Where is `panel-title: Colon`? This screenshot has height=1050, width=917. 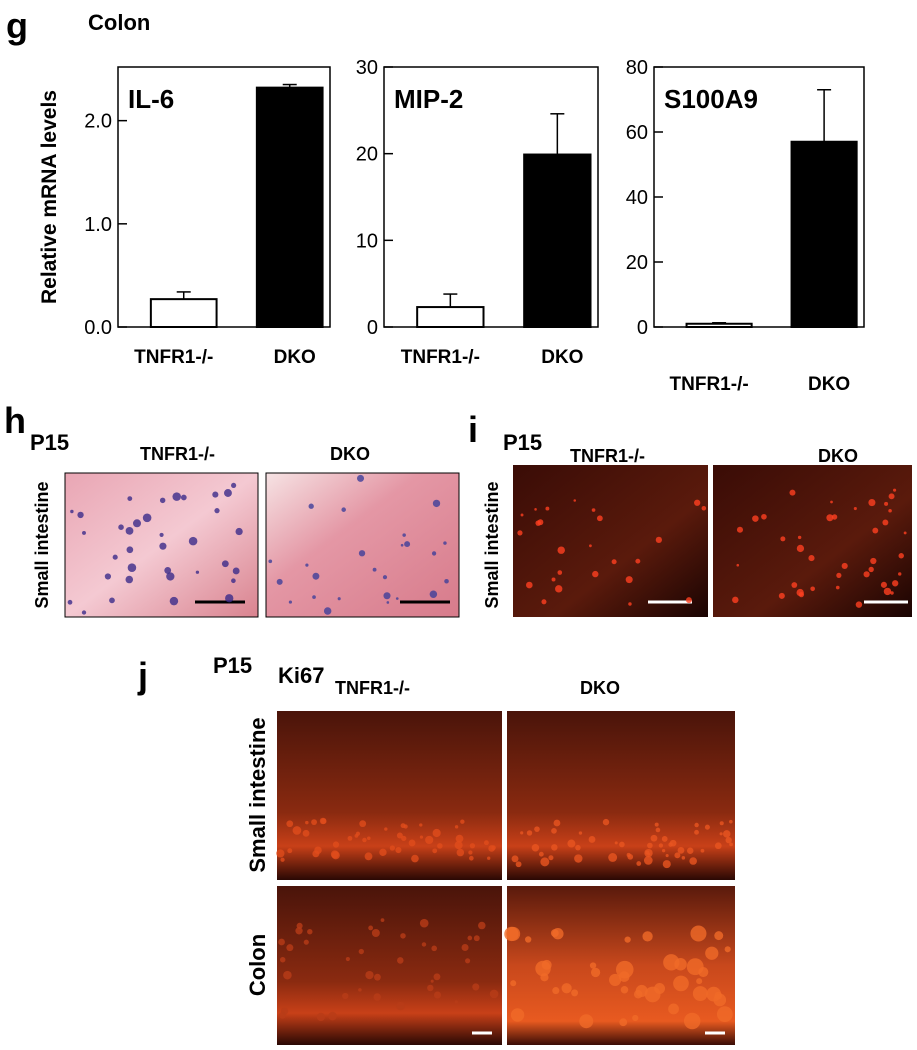 panel-title: Colon is located at coordinates (119, 22).